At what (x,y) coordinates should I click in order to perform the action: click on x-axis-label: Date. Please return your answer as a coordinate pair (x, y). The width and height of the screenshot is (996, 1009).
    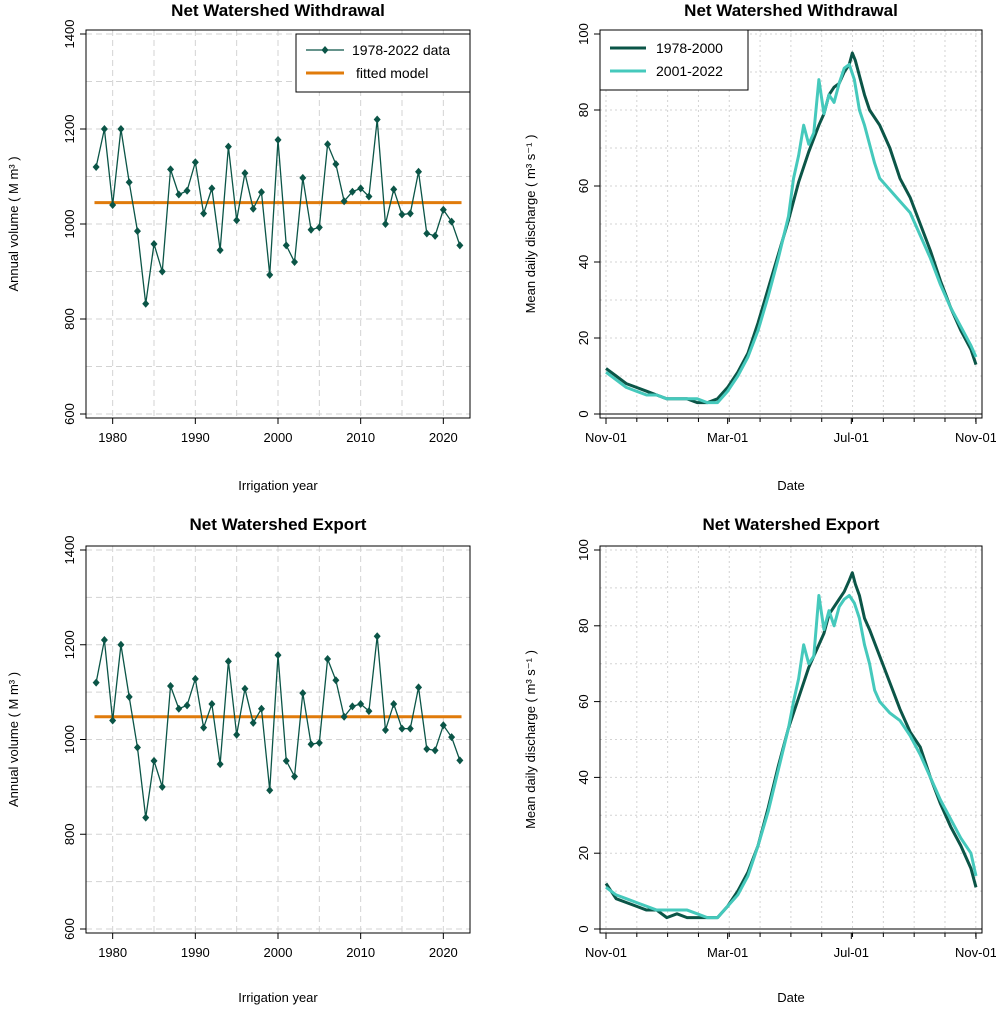
    Looking at the image, I should click on (790, 485).